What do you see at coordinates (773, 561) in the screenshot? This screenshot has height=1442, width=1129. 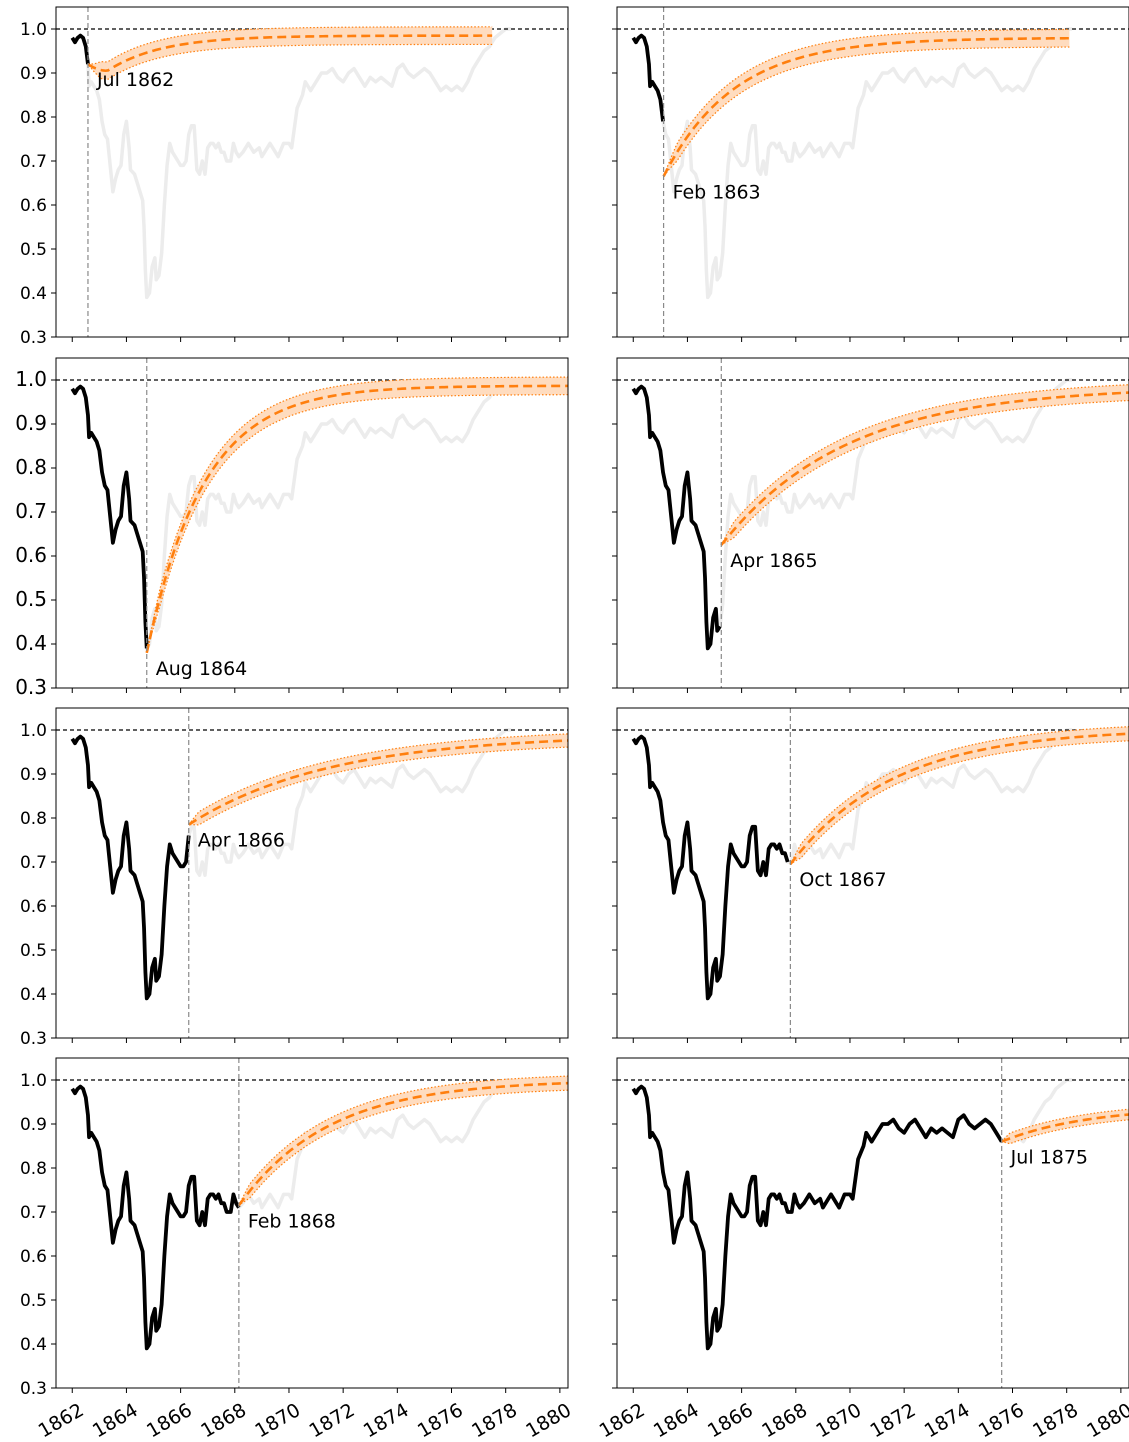 I see `cutoff-label: Apr 1865` at bounding box center [773, 561].